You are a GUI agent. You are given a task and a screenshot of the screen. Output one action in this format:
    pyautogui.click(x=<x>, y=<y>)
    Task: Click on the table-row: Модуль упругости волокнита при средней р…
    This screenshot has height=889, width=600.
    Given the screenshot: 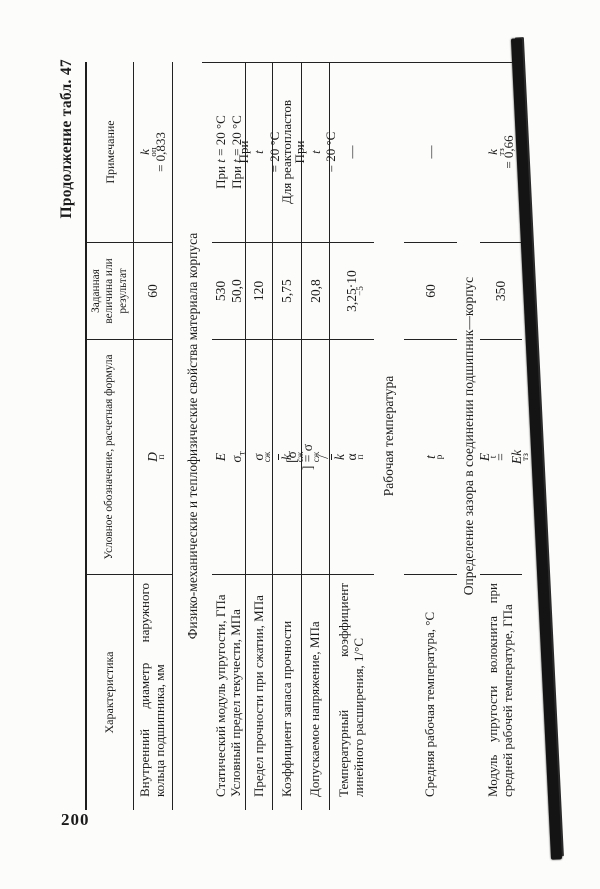 What is the action you would take?
    pyautogui.click(x=503, y=436)
    